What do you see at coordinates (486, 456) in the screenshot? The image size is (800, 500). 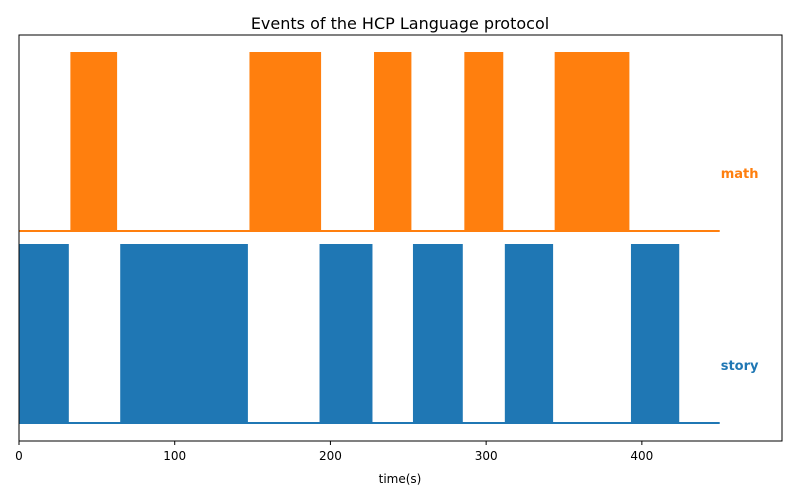 I see `x-tick-label: 300` at bounding box center [486, 456].